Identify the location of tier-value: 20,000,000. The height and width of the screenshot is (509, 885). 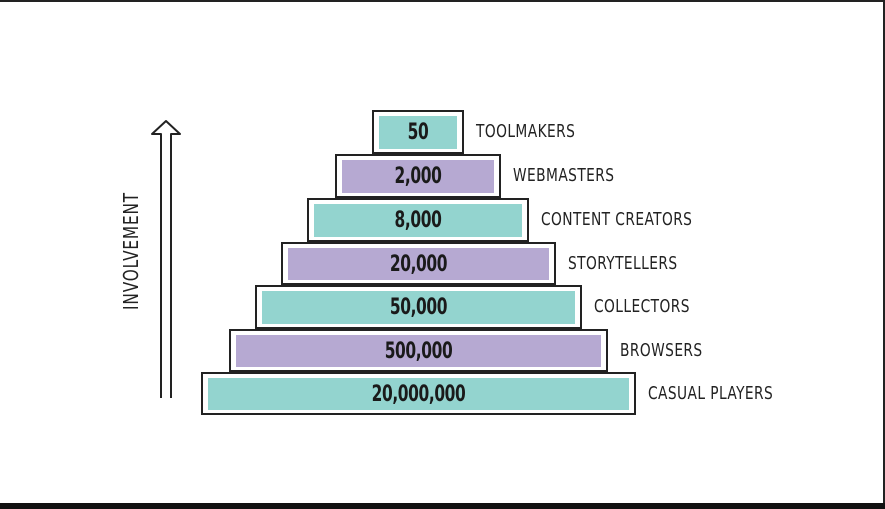
(418, 394).